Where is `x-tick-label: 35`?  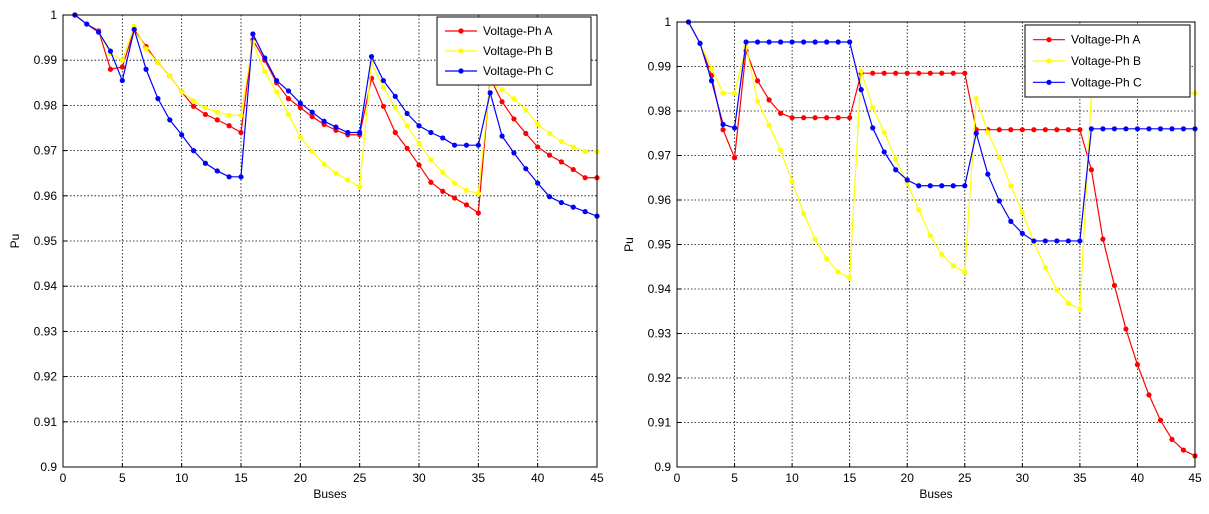
x-tick-label: 35 is located at coordinates (479, 478).